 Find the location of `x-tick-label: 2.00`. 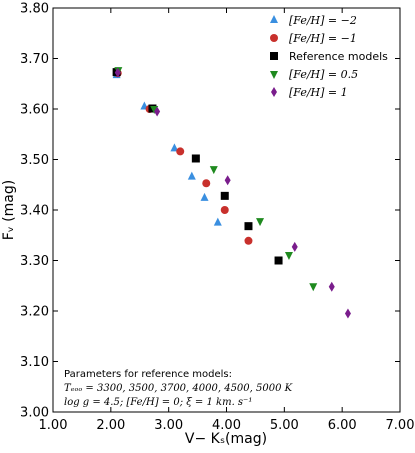

x-tick-label: 2.00 is located at coordinates (110, 425).